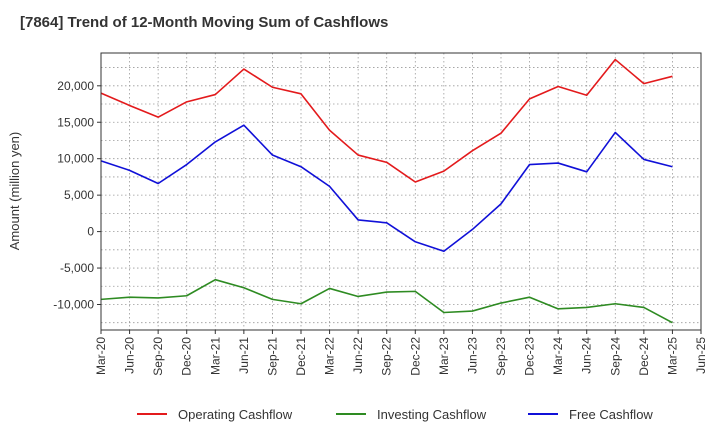 The image size is (720, 440). I want to click on x-tick-label: Dec-24, so click(644, 356).